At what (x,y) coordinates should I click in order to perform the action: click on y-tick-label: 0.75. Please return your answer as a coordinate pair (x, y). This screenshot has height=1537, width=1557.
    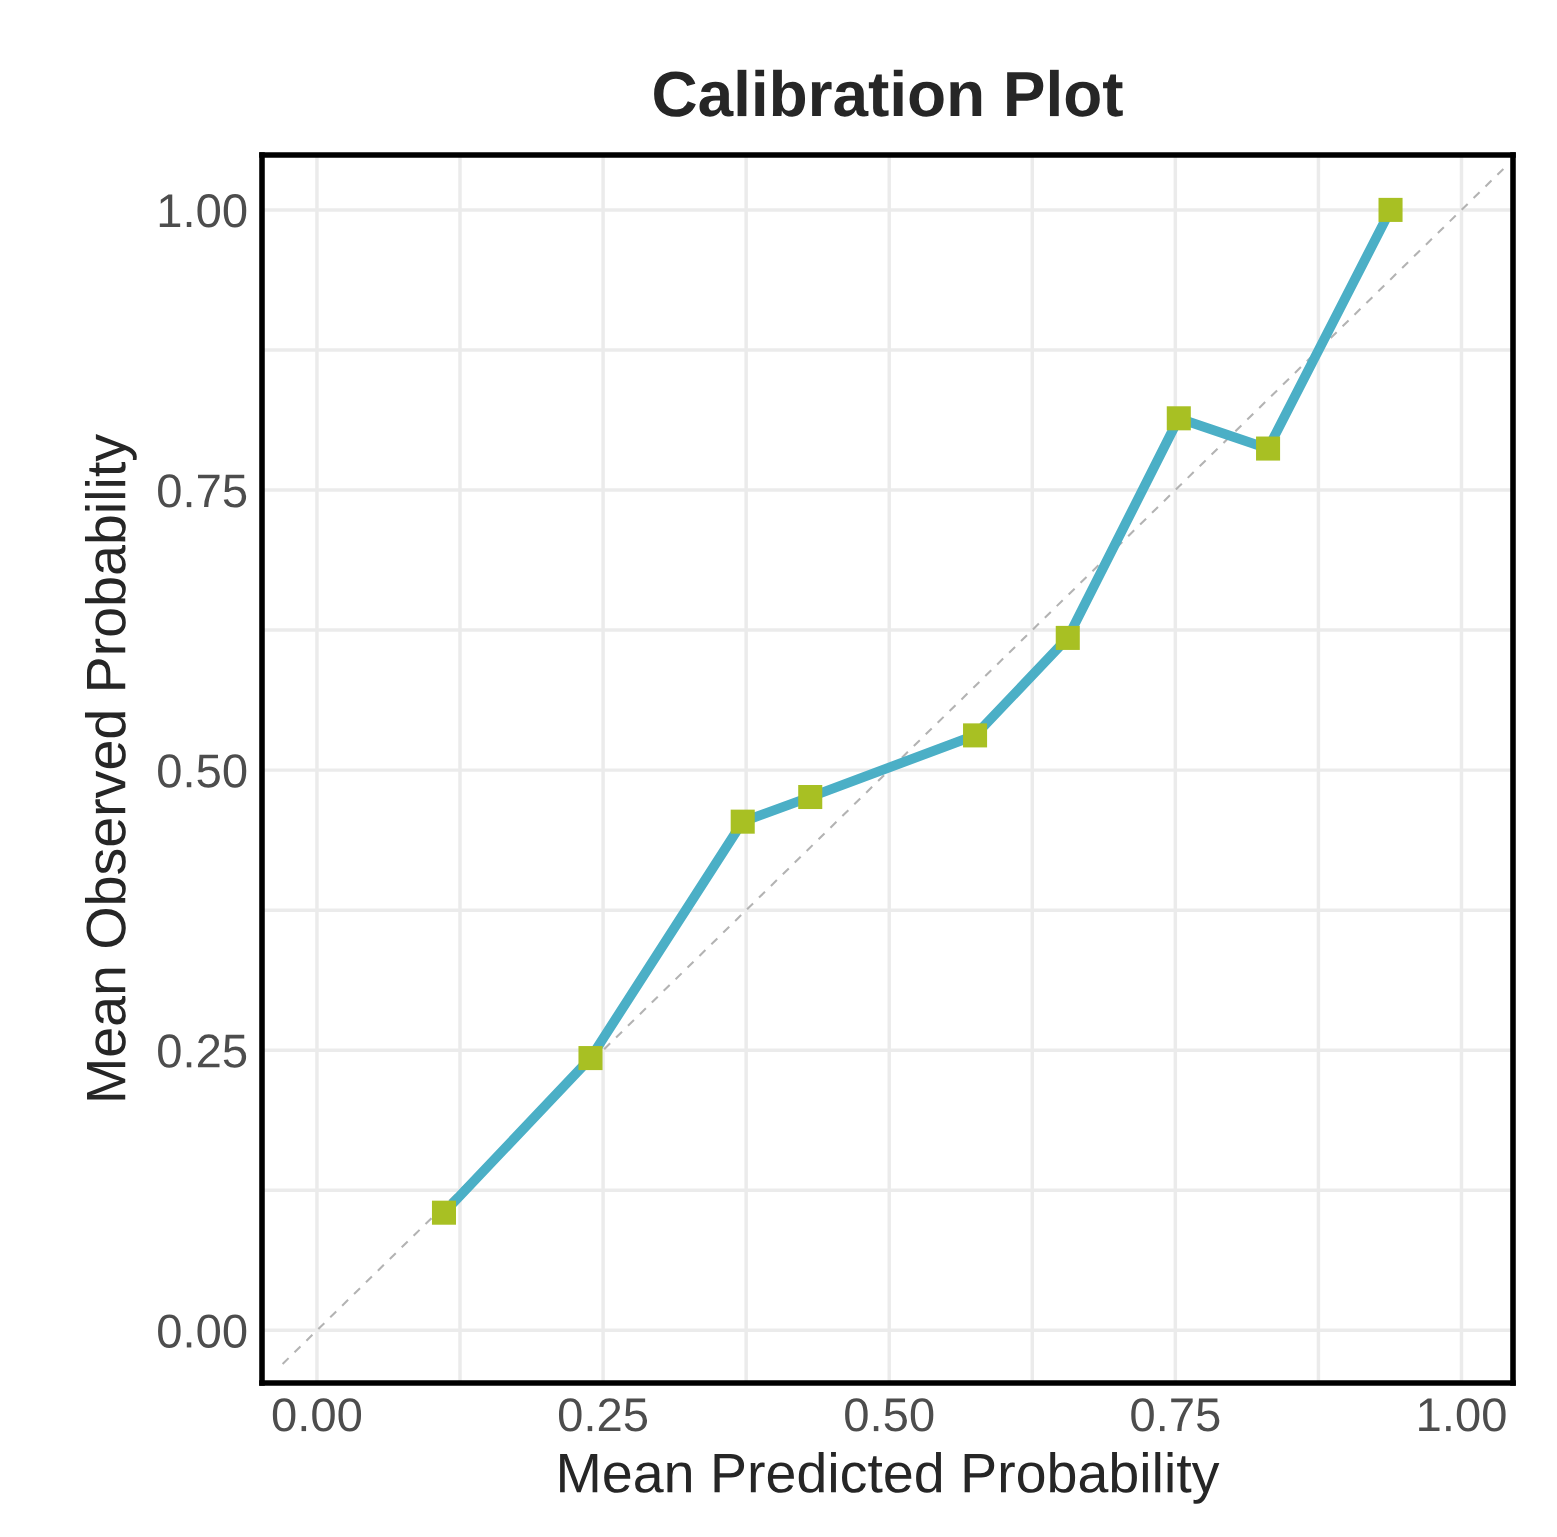
    Looking at the image, I should click on (202, 491).